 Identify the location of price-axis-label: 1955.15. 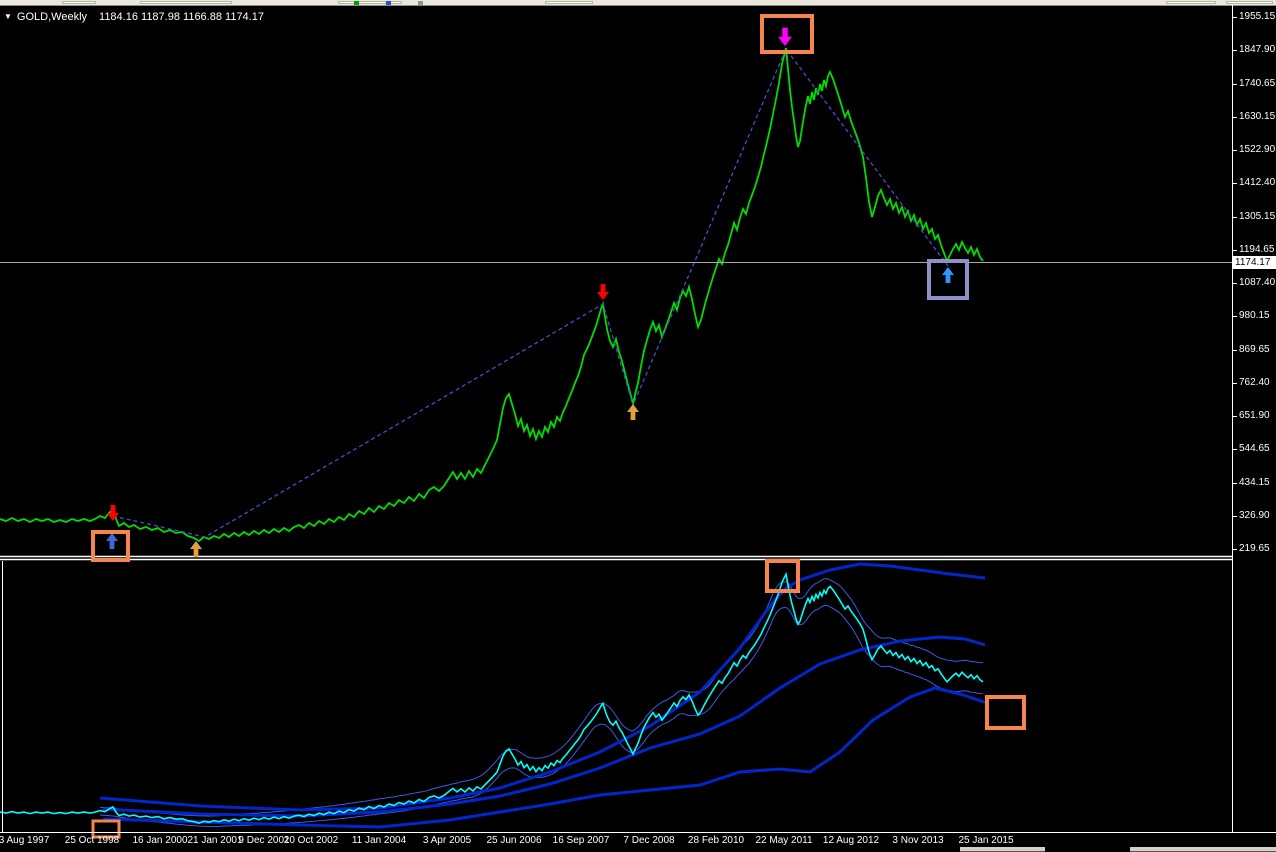
(1257, 16).